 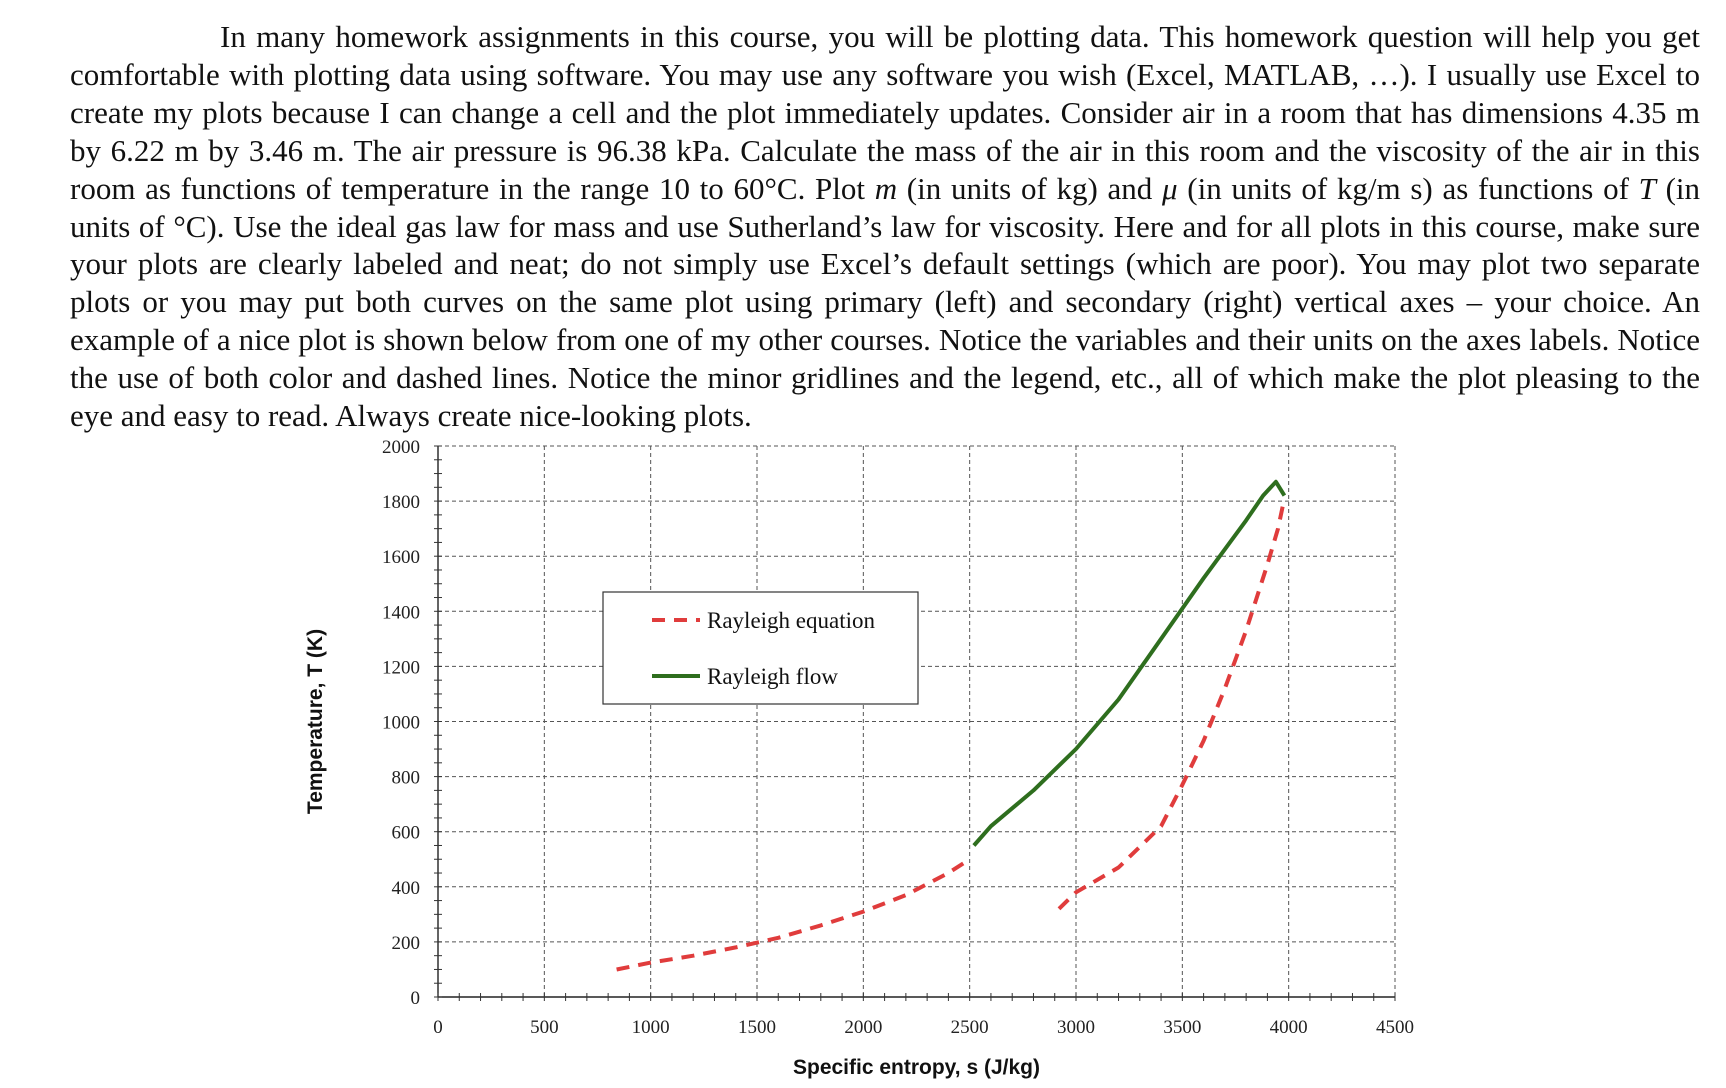 I want to click on y-tick-label: 1000, so click(x=401, y=723).